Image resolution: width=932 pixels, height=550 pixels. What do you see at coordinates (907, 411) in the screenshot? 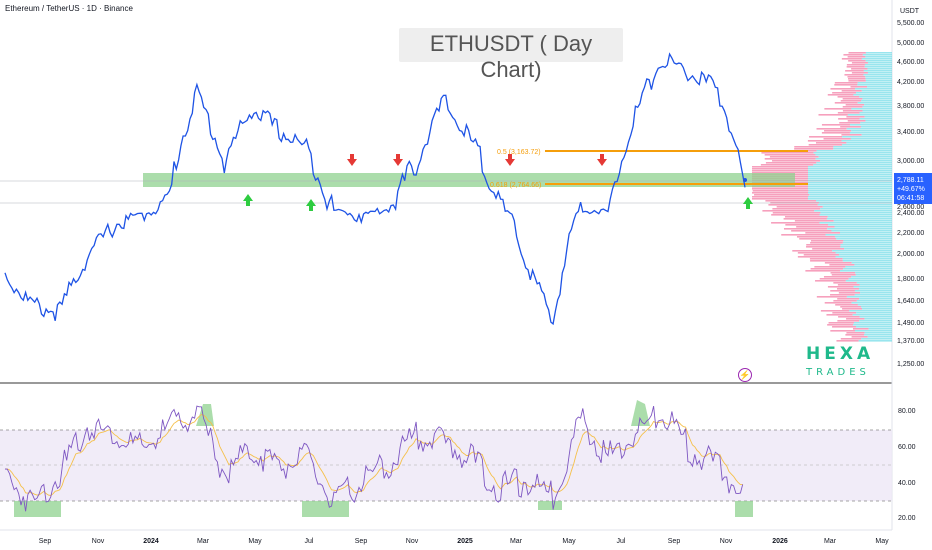
I see `rsi-tick-label: 80.00` at bounding box center [907, 411].